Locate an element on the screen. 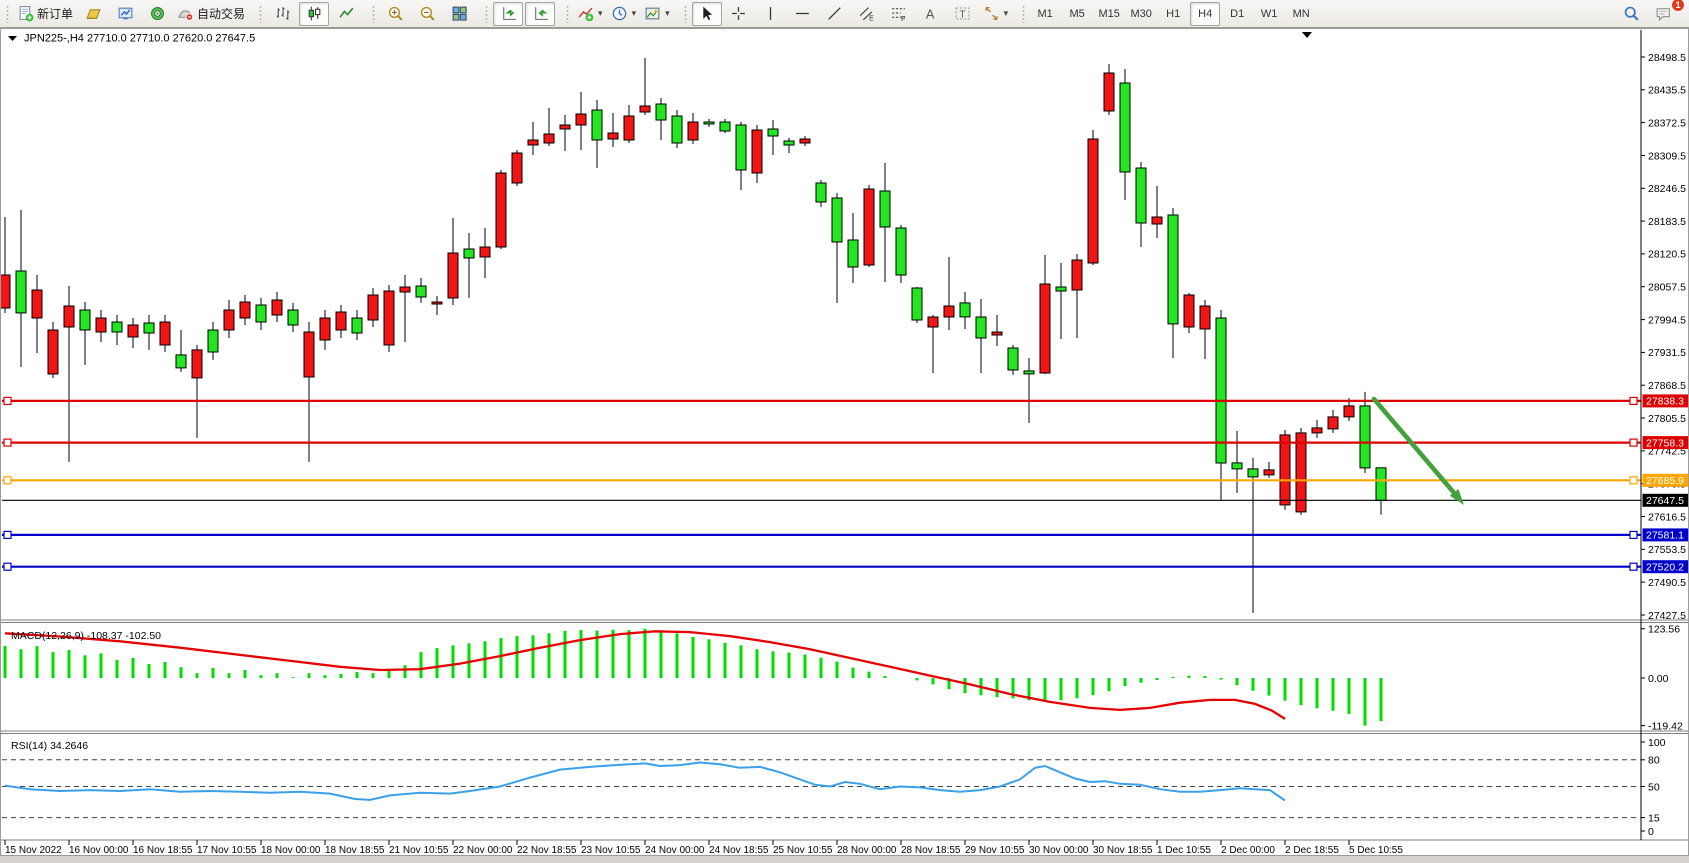 Image resolution: width=1689 pixels, height=863 pixels. cursor-icon is located at coordinates (706, 13).